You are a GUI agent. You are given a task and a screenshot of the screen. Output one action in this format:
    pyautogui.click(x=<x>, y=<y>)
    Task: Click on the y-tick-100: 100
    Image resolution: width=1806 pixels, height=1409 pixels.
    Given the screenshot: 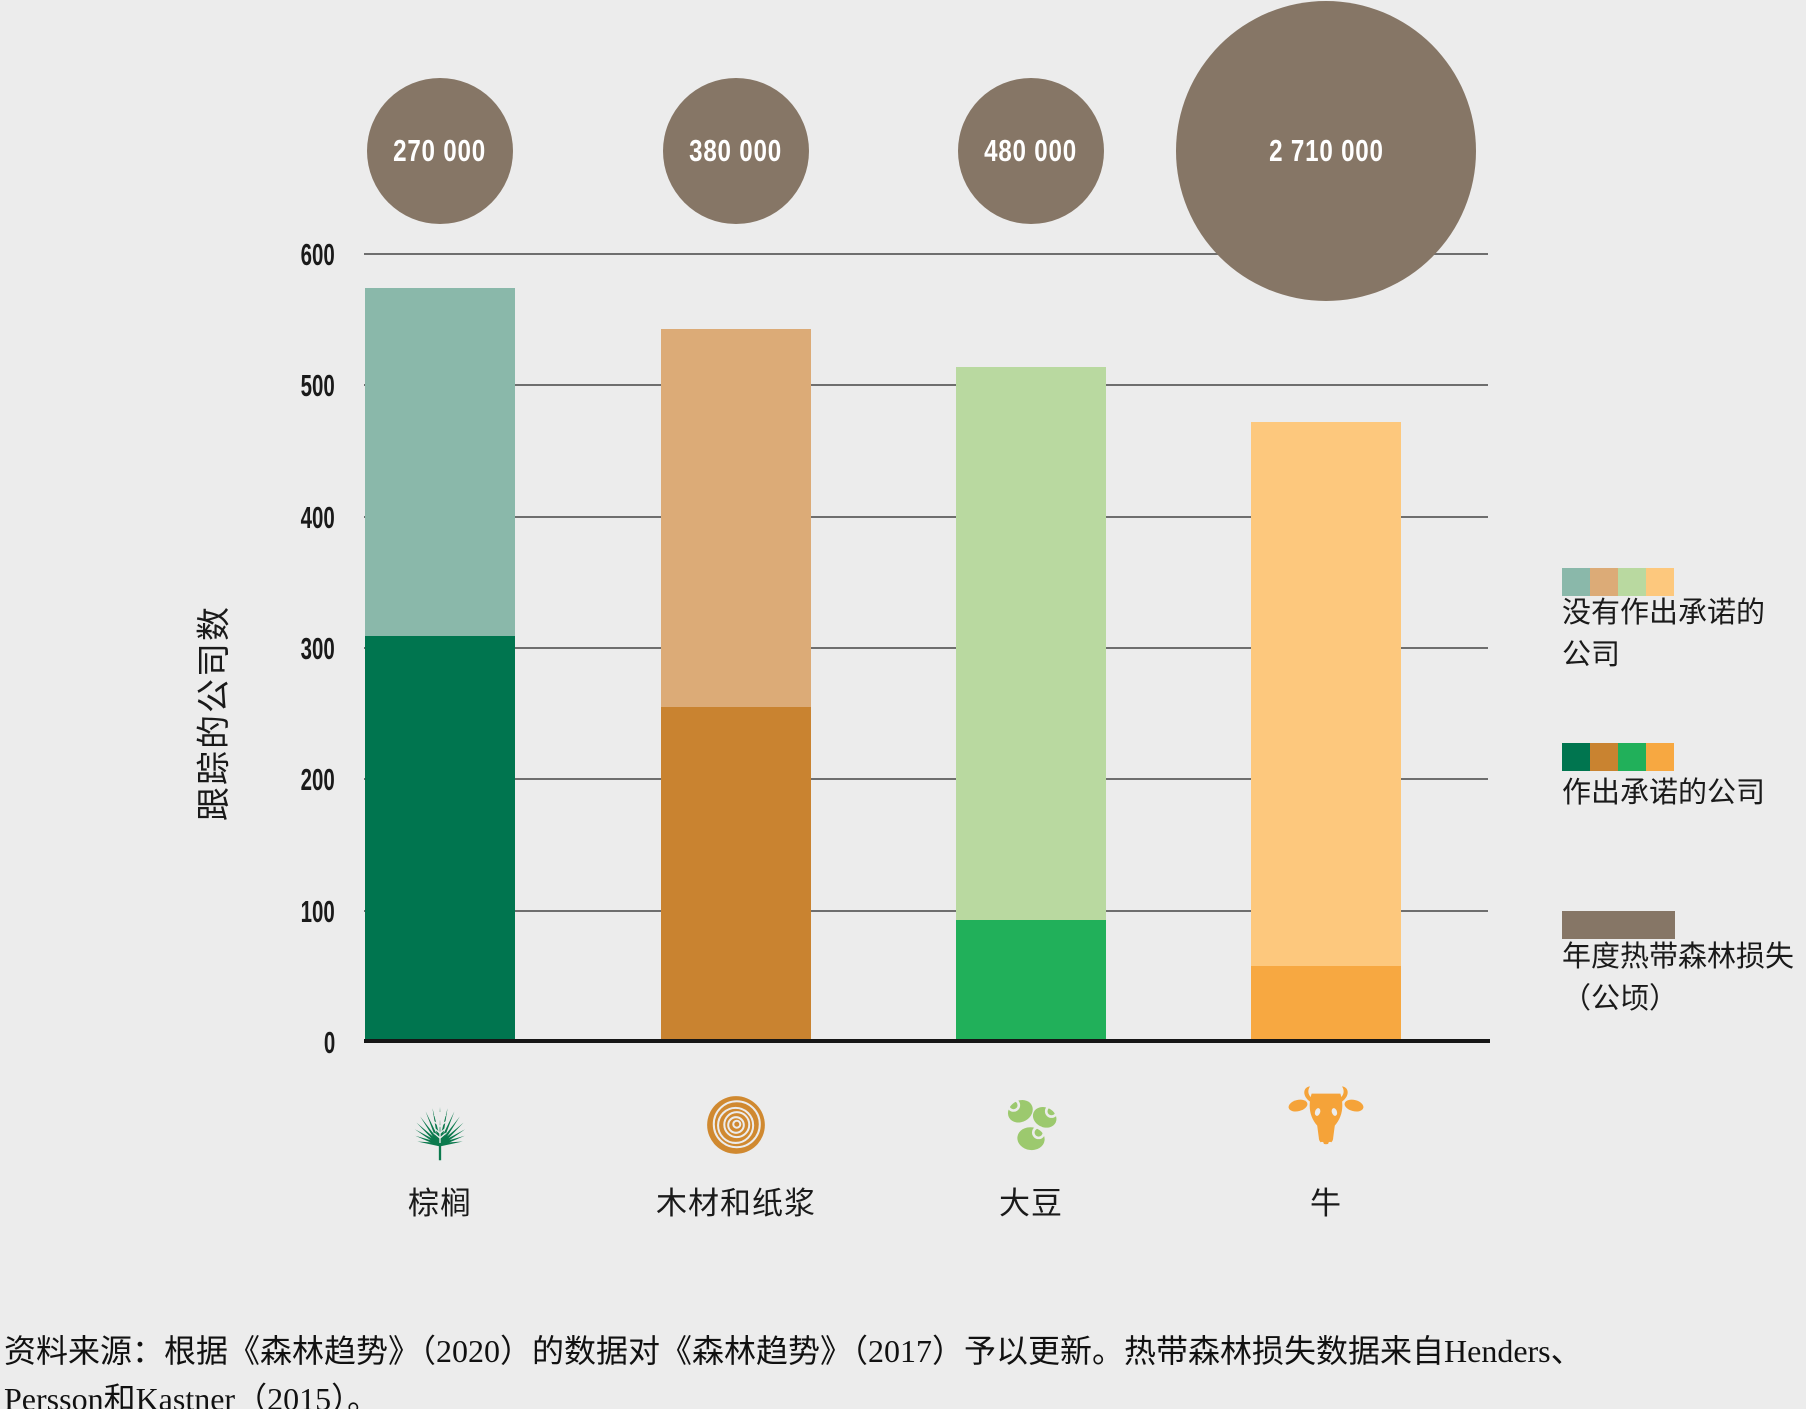 What is the action you would take?
    pyautogui.click(x=282, y=911)
    